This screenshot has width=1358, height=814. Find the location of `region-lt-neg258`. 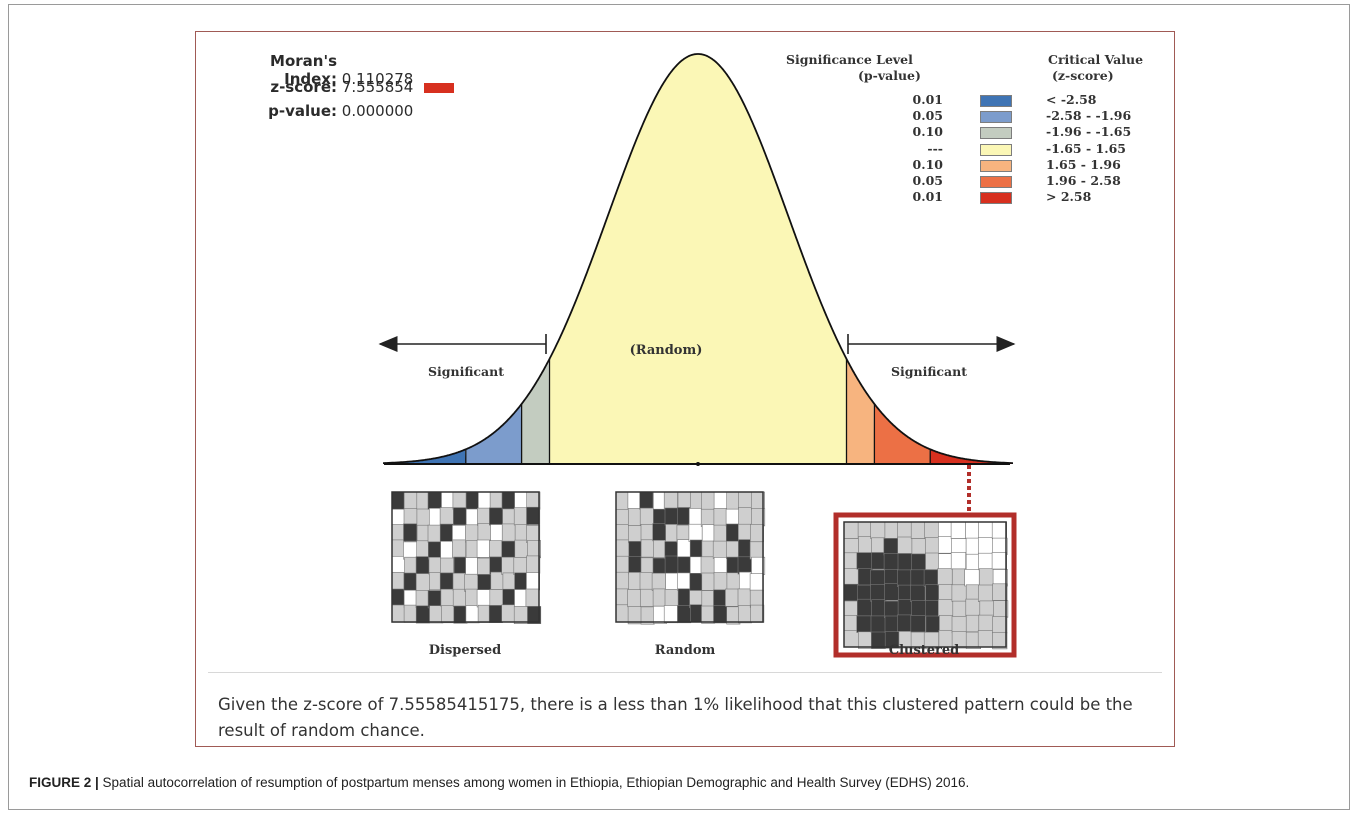

region-lt-neg258 is located at coordinates (424, 456).